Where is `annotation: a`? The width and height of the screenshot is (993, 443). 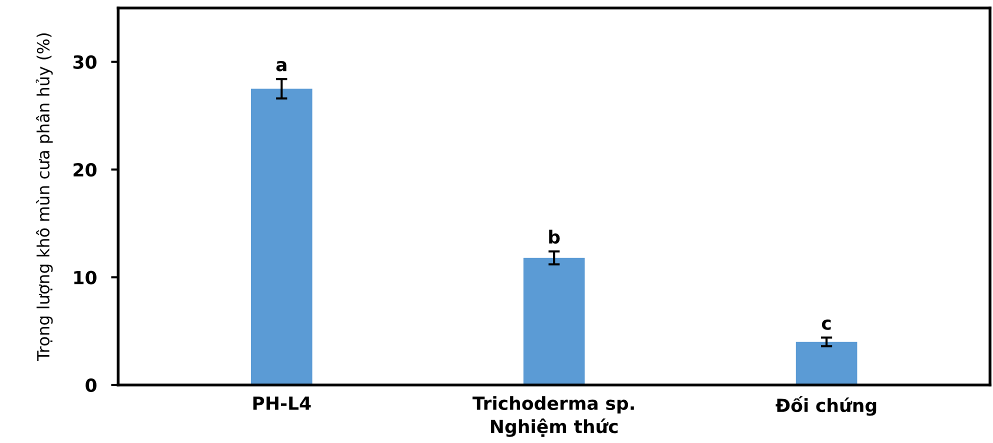
annotation: a is located at coordinates (281, 66).